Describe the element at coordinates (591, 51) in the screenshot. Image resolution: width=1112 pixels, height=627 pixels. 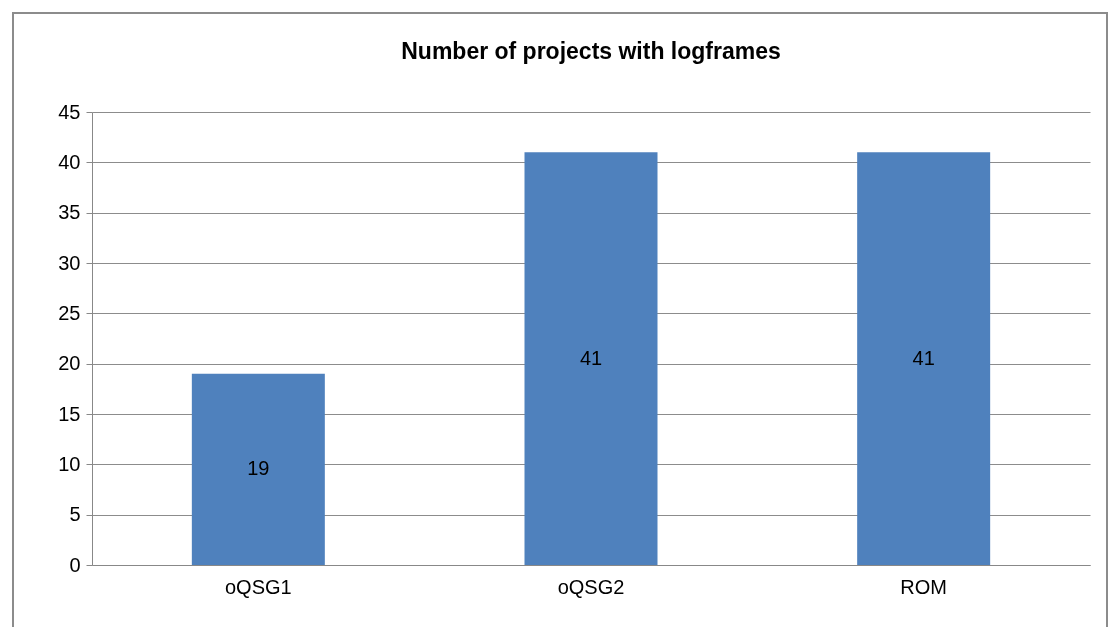
I see `chart-title: Number of projects with logframes` at that location.